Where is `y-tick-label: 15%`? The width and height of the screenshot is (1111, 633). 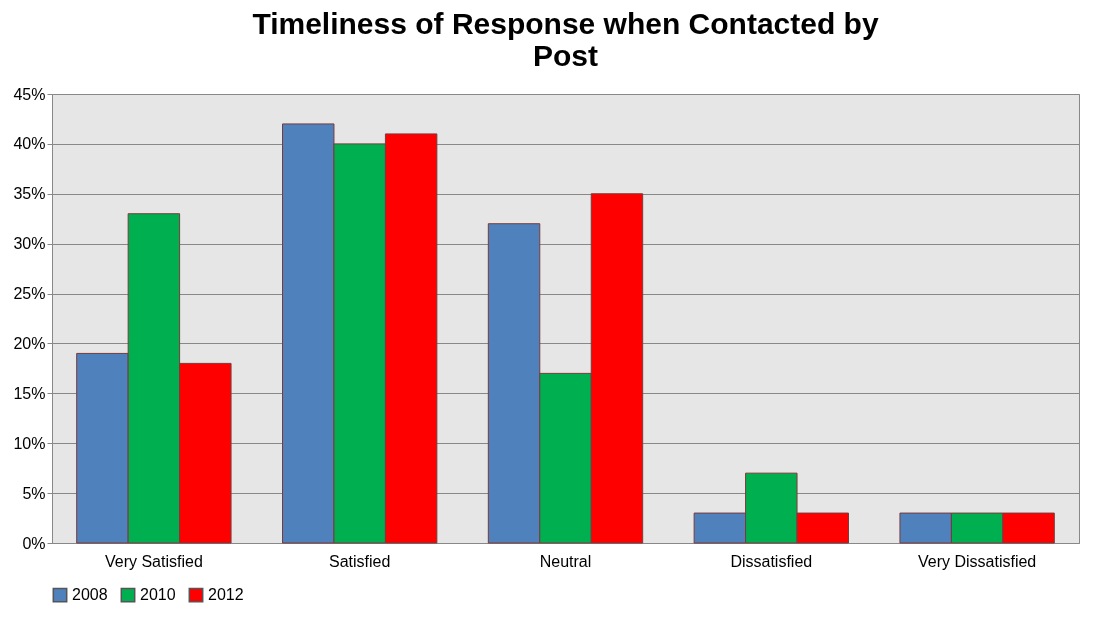
y-tick-label: 15% is located at coordinates (29, 393).